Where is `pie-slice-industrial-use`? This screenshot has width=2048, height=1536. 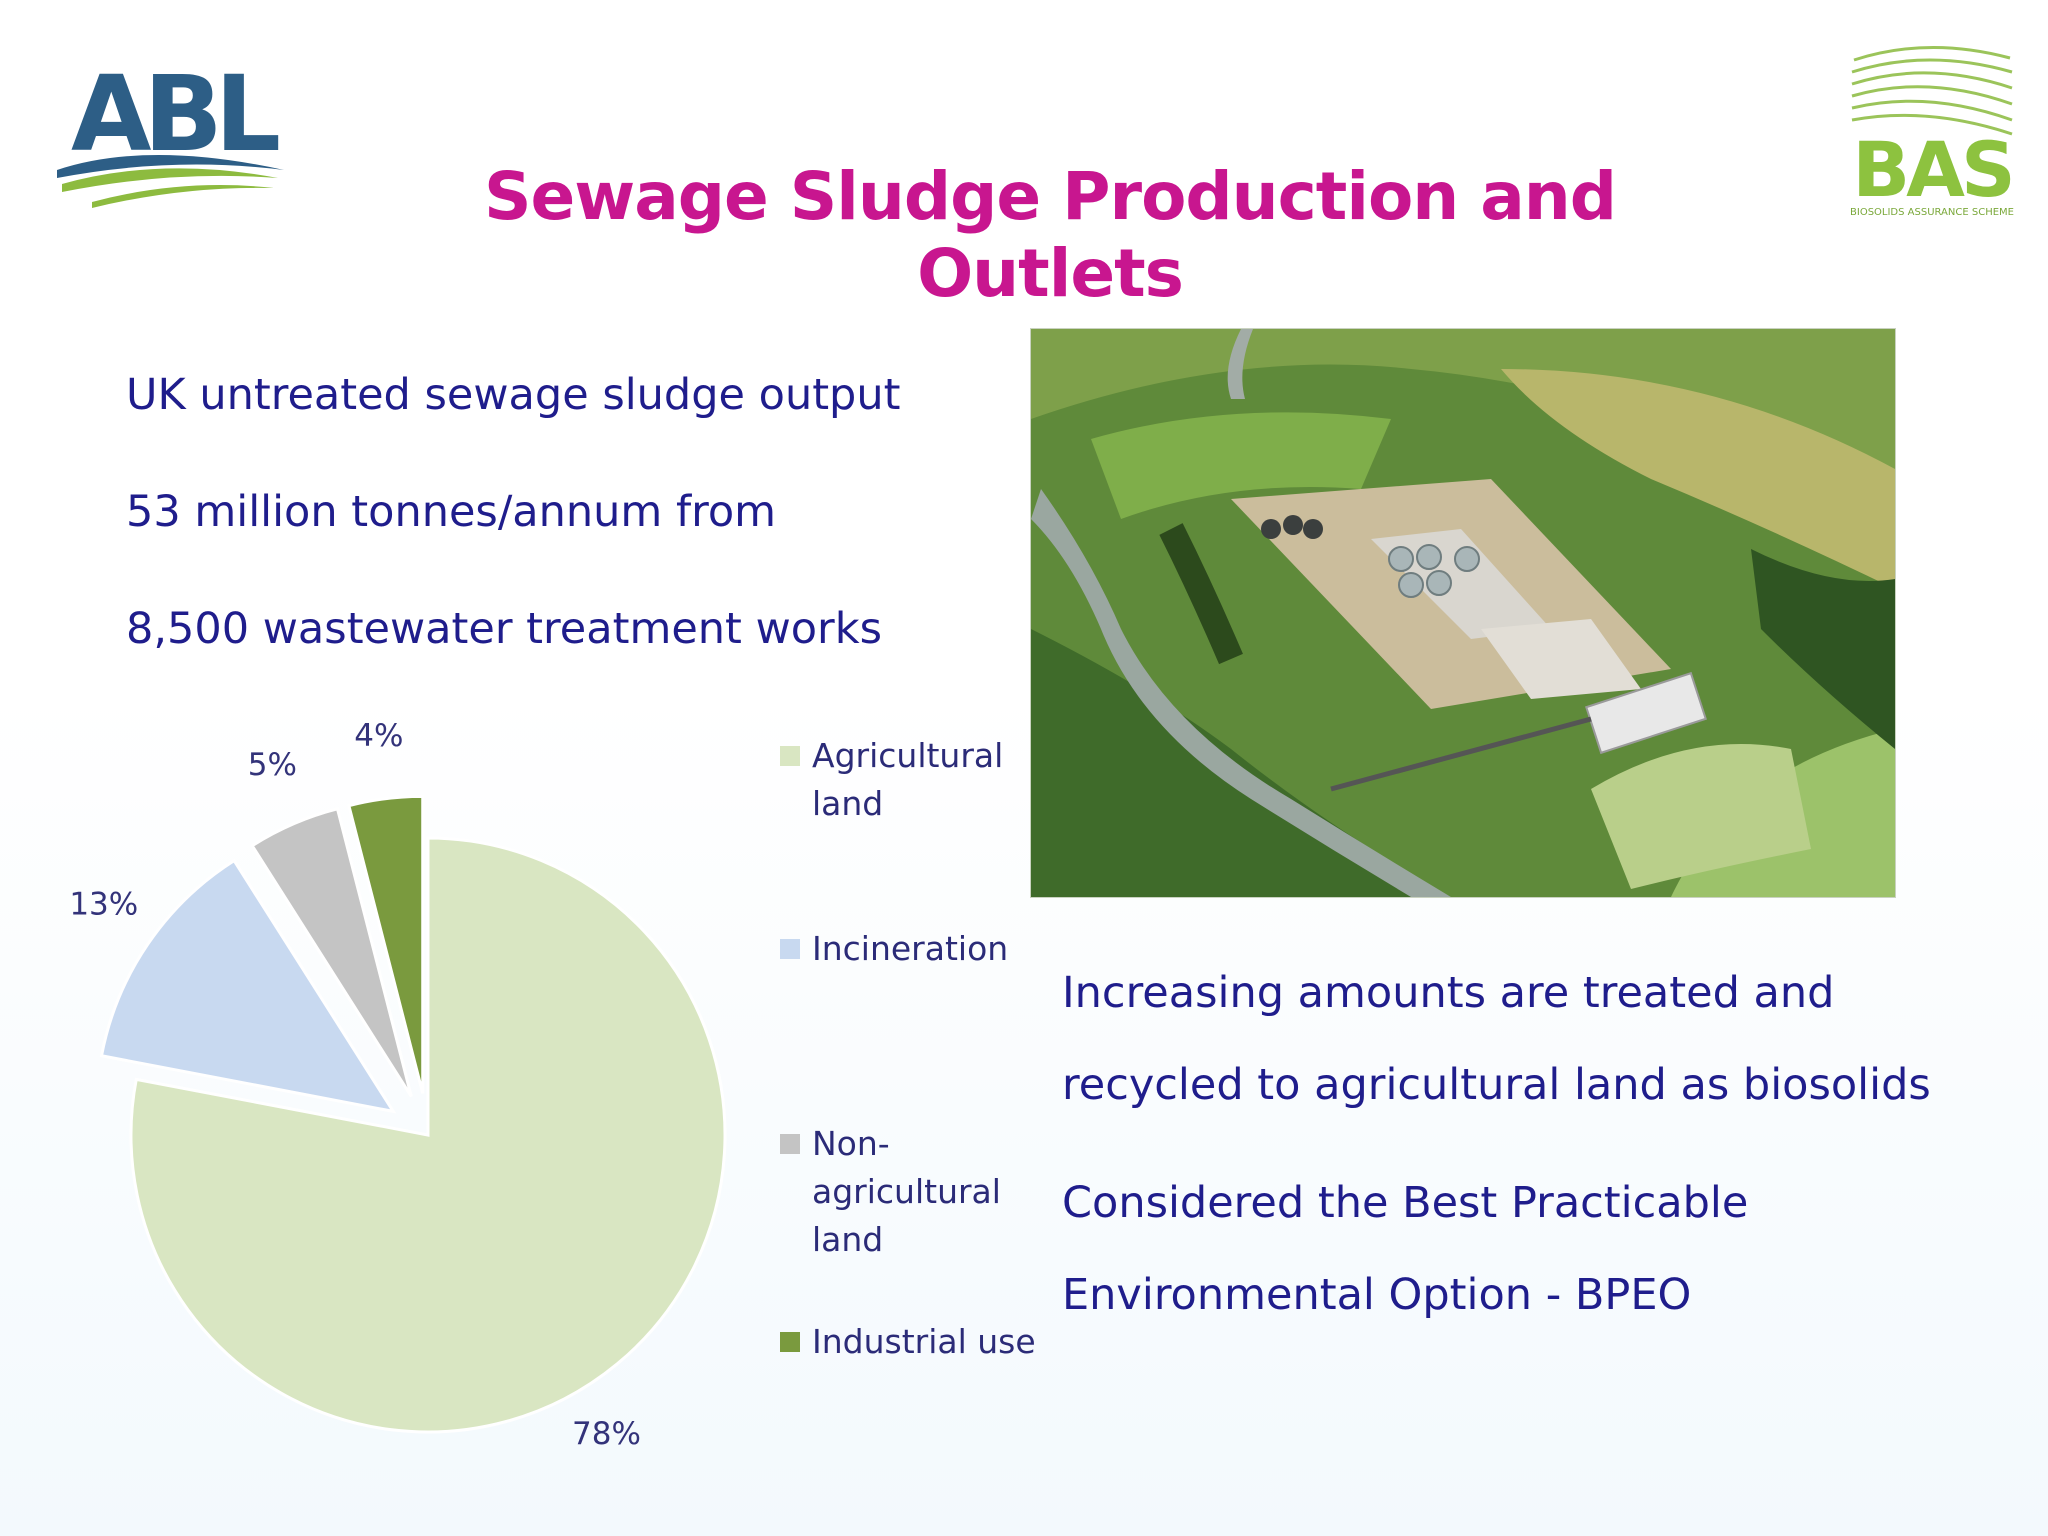 pie-slice-industrial-use is located at coordinates (386, 944).